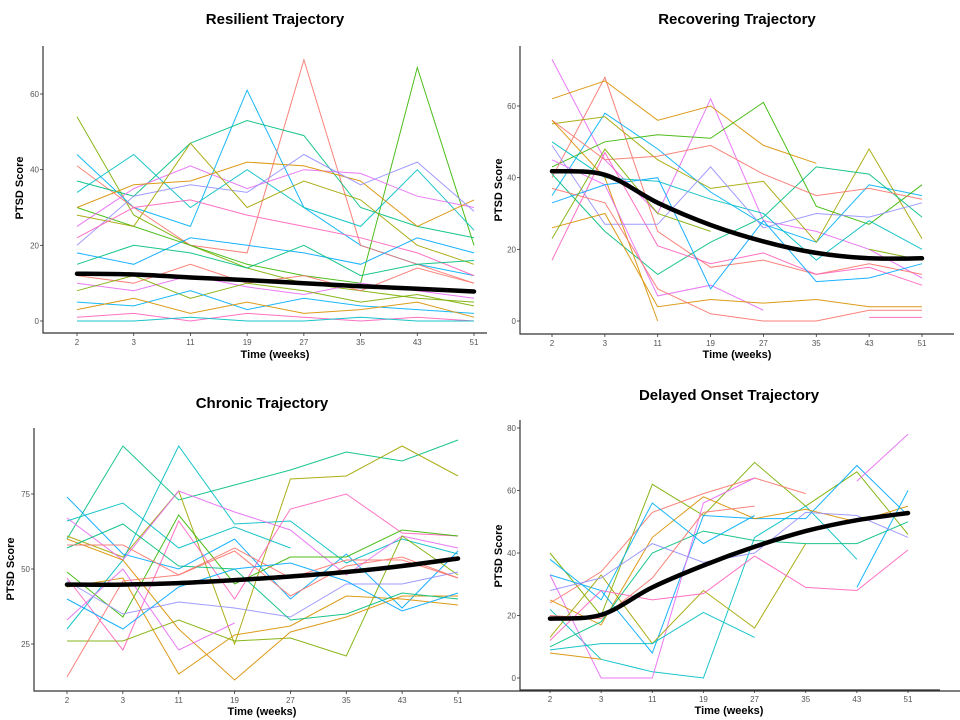 The image size is (960, 720). I want to click on y-tick-label: 75, so click(25, 494).